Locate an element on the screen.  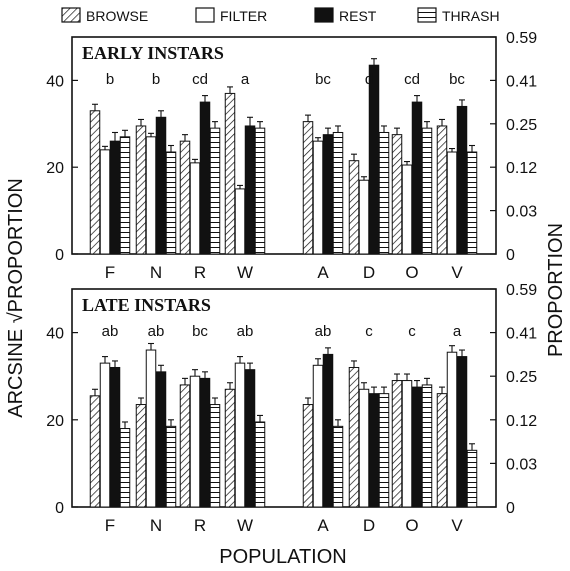
legend-swatch-rest is located at coordinates (324, 15).